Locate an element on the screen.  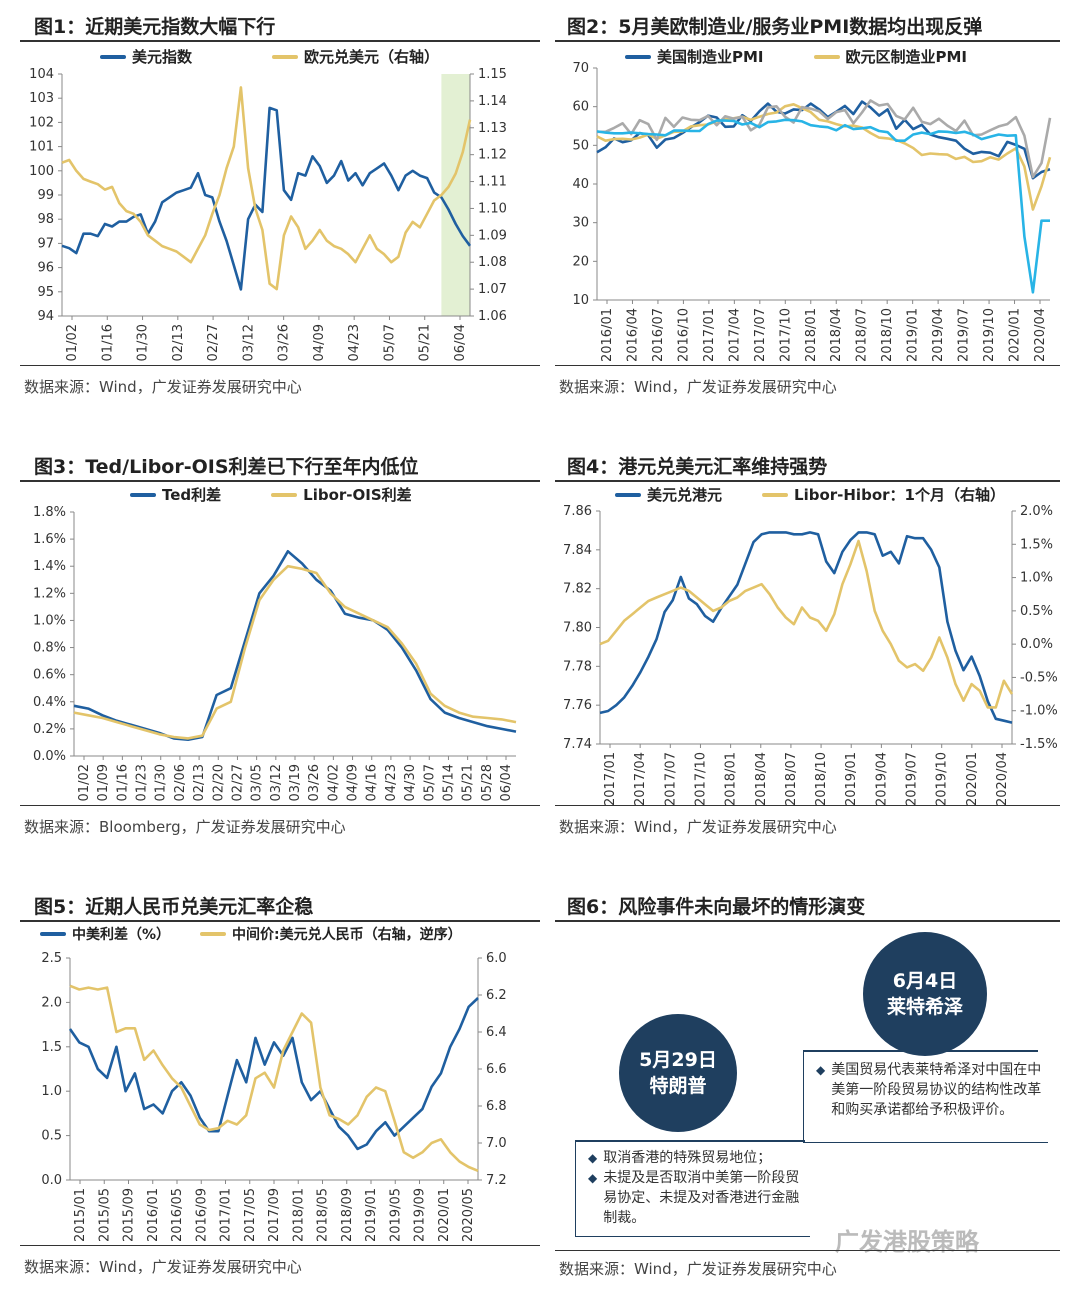
legend-item: 欧元兑美元（右轴） is located at coordinates (372, 57).